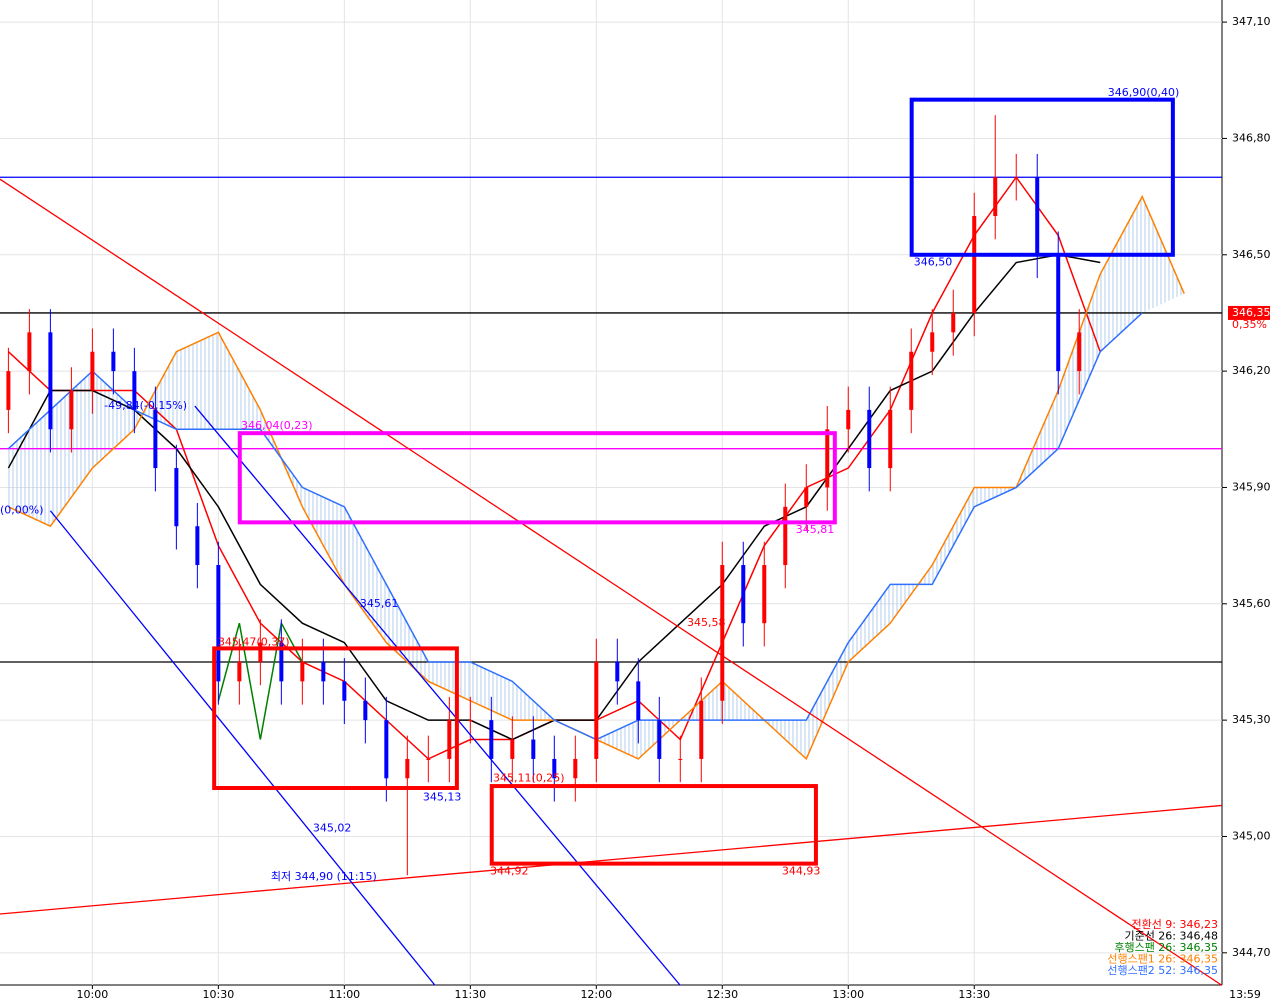  What do you see at coordinates (1251, 254) in the screenshot?
I see `y-tick-label: 346,50` at bounding box center [1251, 254].